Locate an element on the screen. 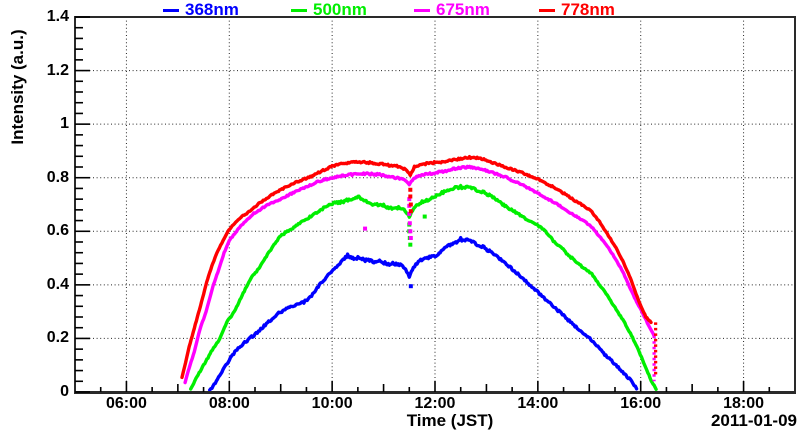 This screenshot has width=800, height=434. legend-item-778nm: 778nm is located at coordinates (577, 9).